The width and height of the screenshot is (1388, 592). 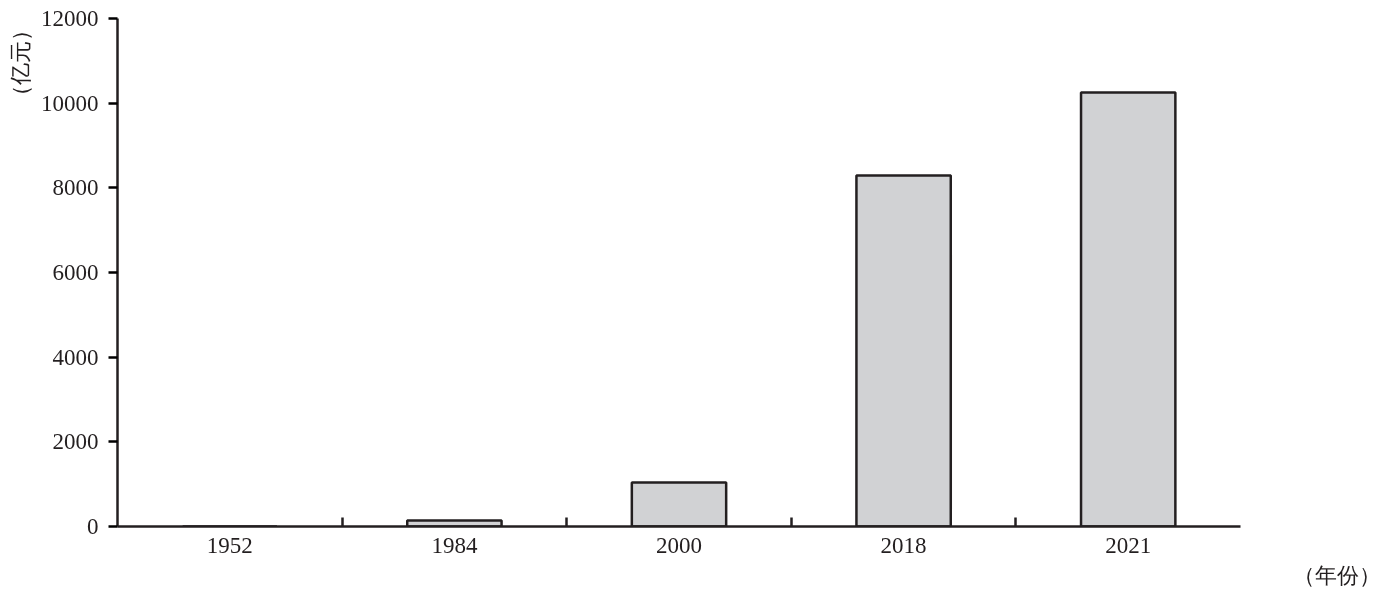 I want to click on x-axis-title: （年份）, so click(x=1336, y=575).